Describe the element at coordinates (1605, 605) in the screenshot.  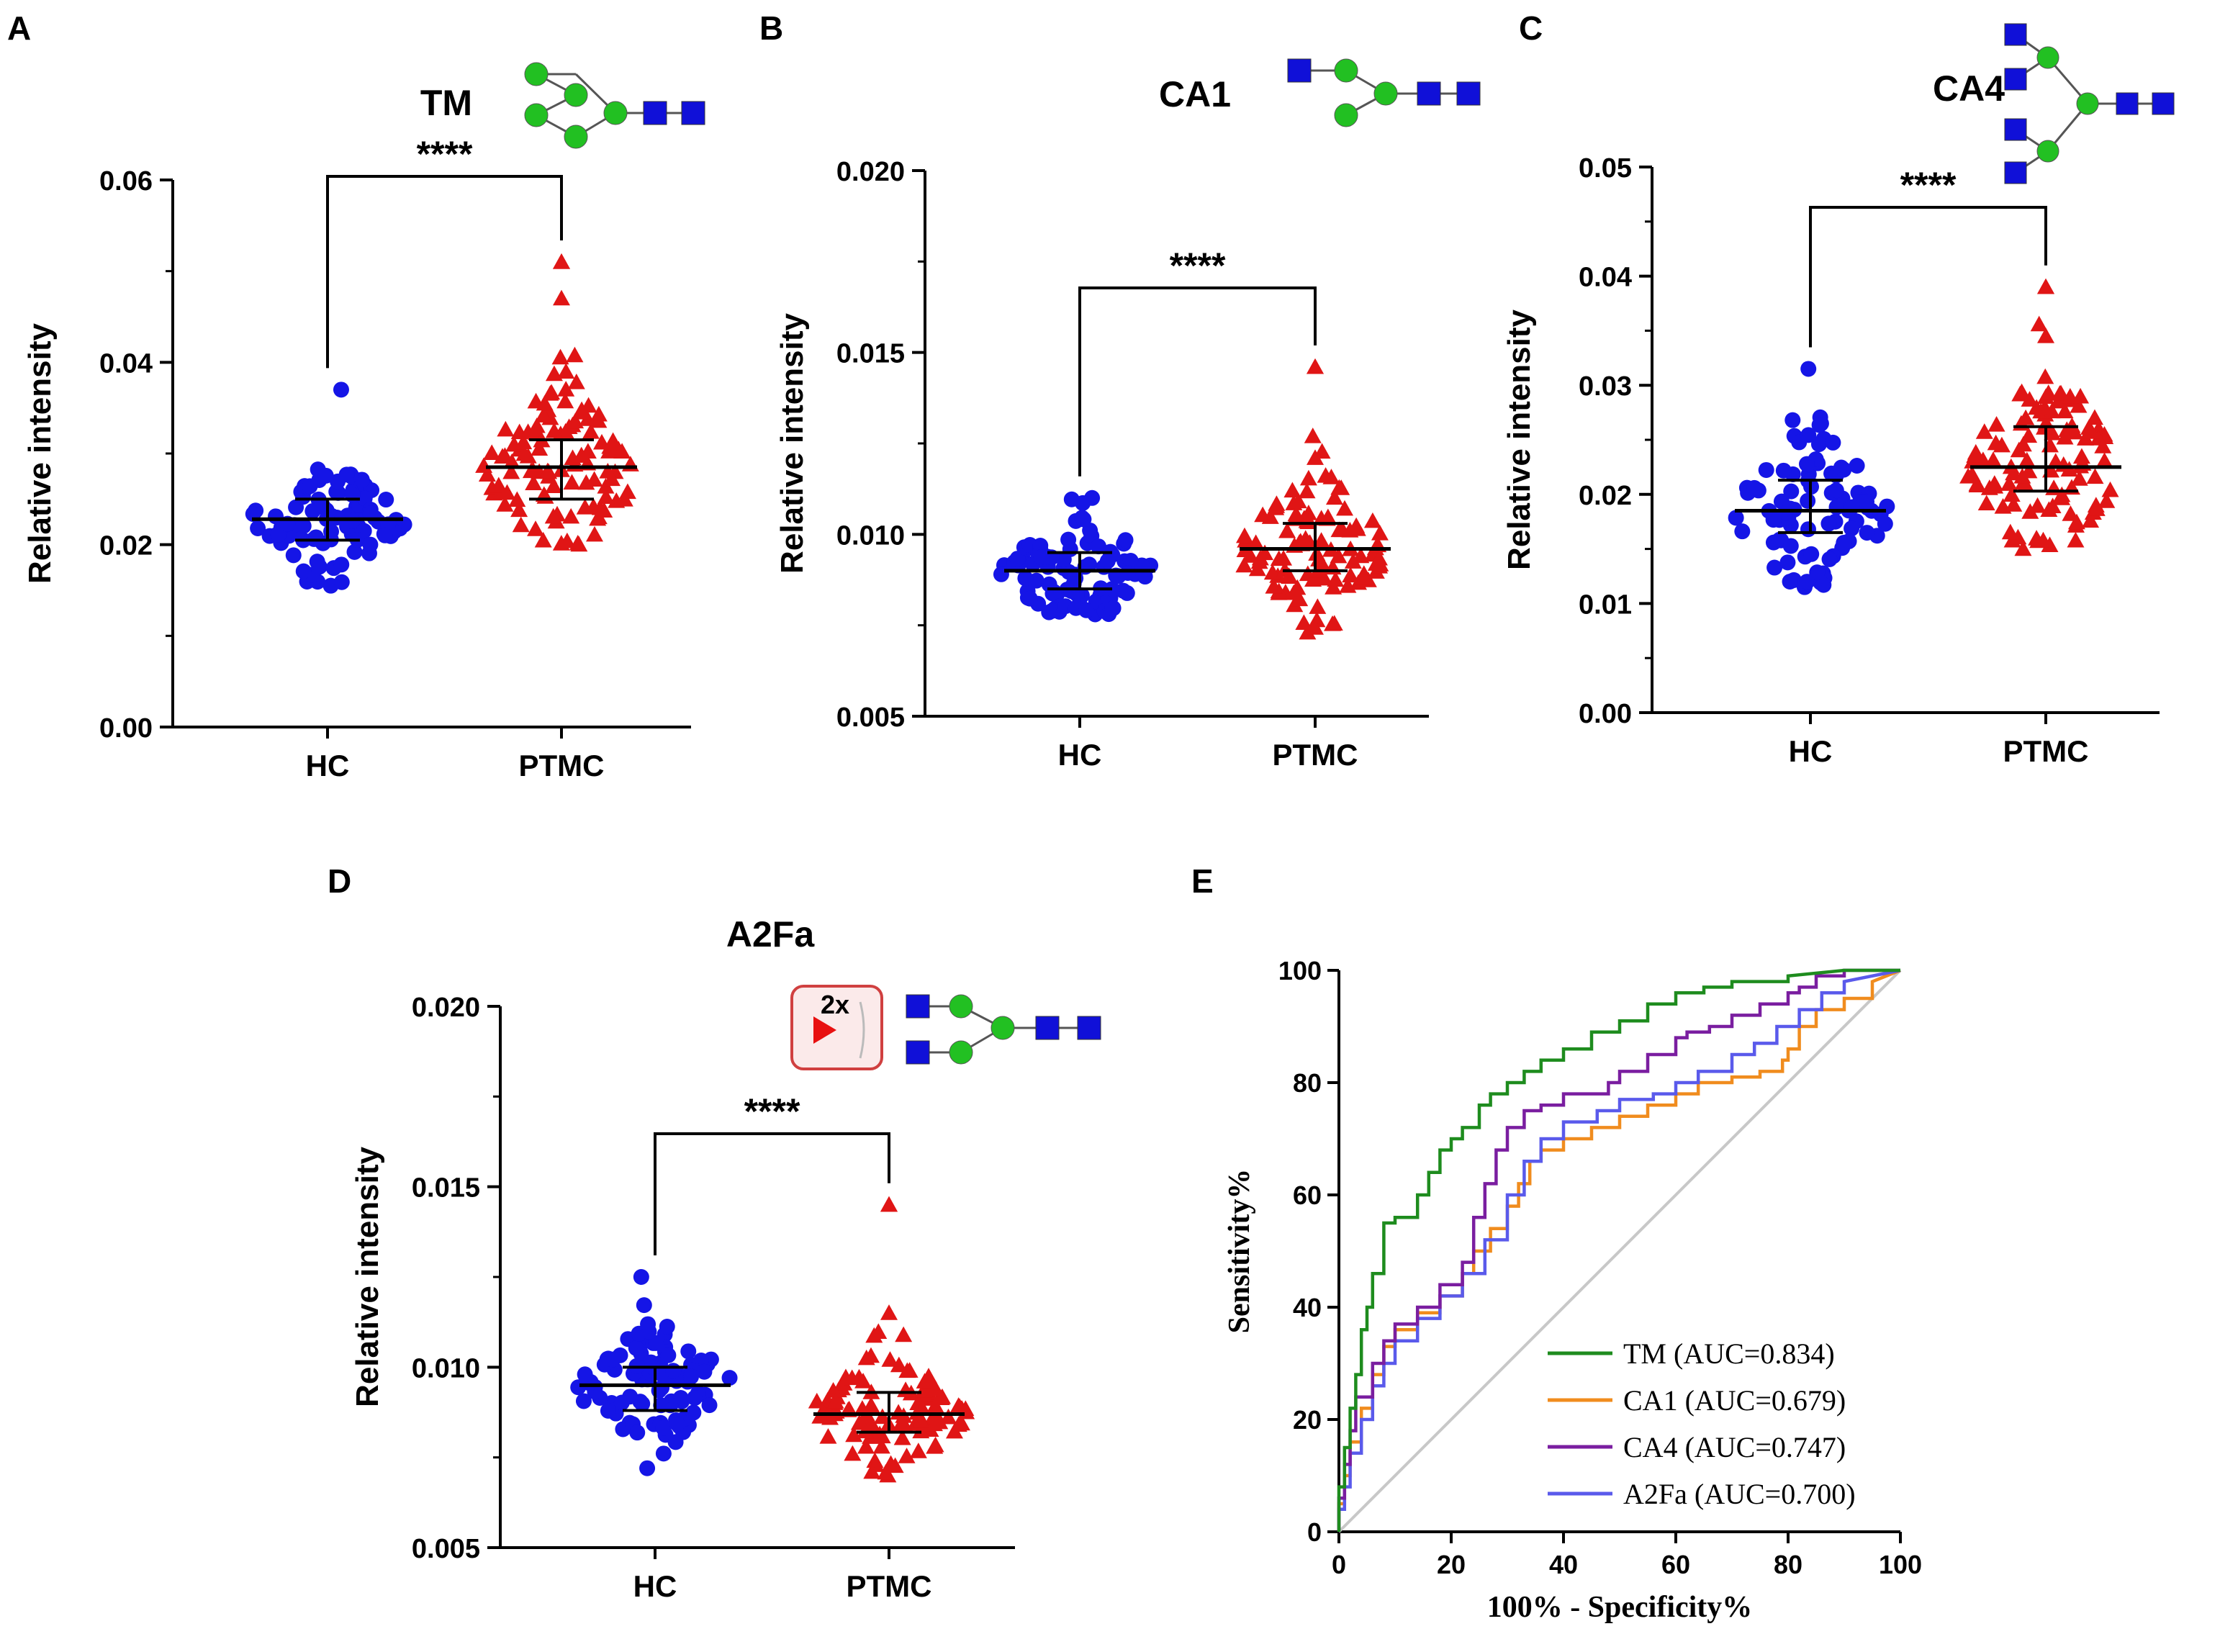
I see `y-tick-label: 0.01` at that location.